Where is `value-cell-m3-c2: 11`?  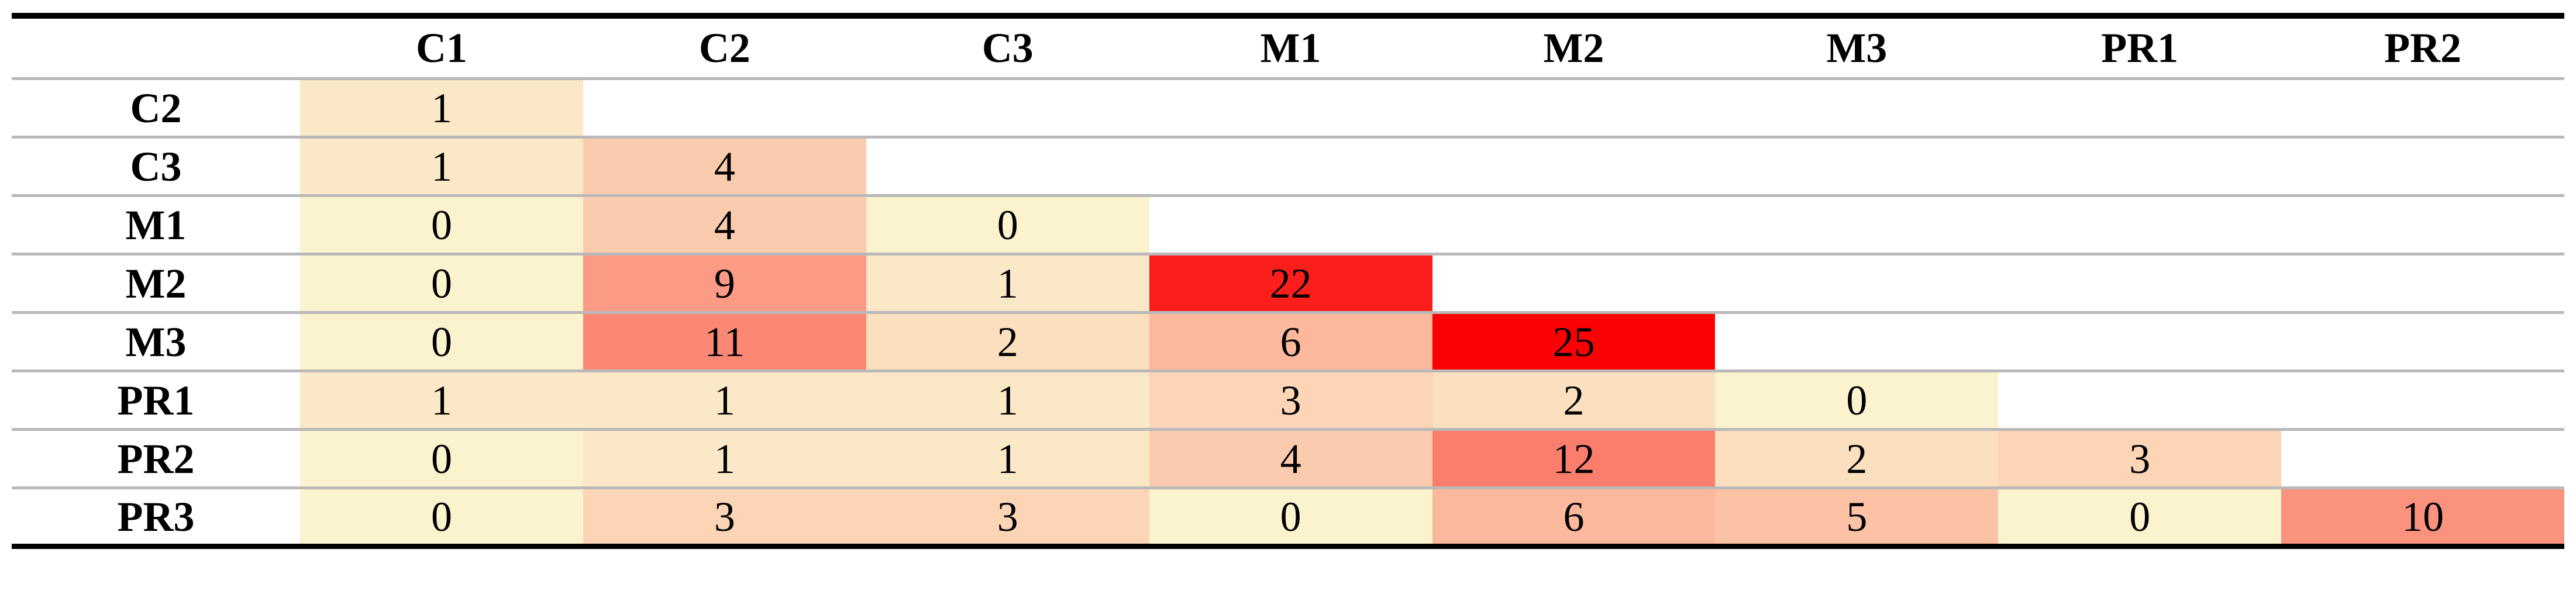
value-cell-m3-c2: 11 is located at coordinates (724, 341).